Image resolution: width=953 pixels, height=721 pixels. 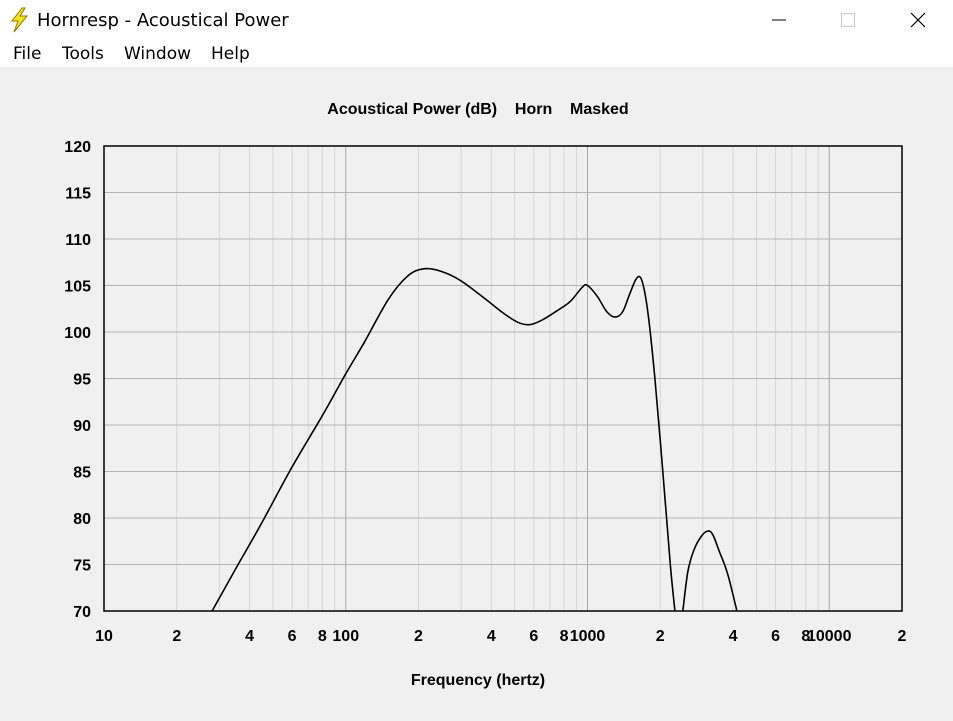 I want to click on chart-title: Acoustical Power (dB) Horn Masked, so click(x=477, y=109).